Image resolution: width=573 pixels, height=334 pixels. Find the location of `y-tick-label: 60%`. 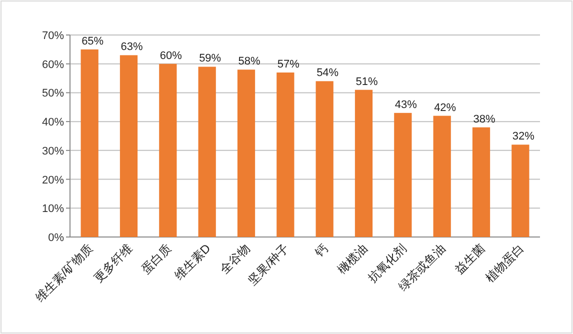

y-tick-label: 60% is located at coordinates (53, 64).